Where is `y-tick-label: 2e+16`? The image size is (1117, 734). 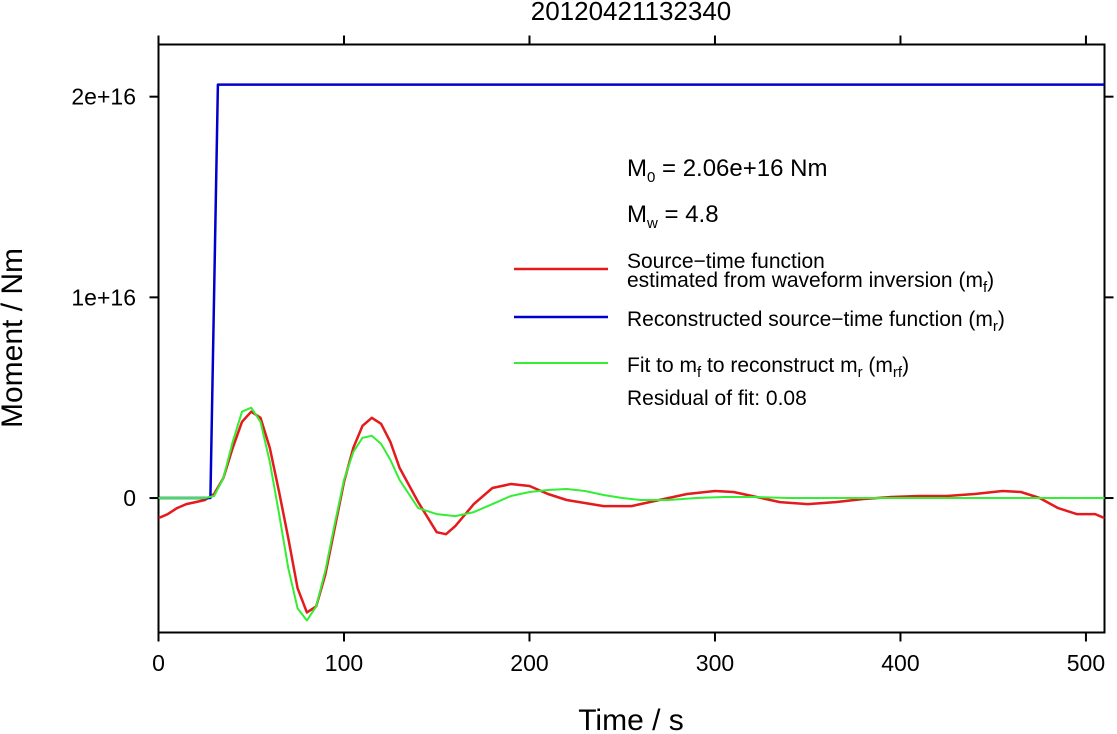 y-tick-label: 2e+16 is located at coordinates (103, 97).